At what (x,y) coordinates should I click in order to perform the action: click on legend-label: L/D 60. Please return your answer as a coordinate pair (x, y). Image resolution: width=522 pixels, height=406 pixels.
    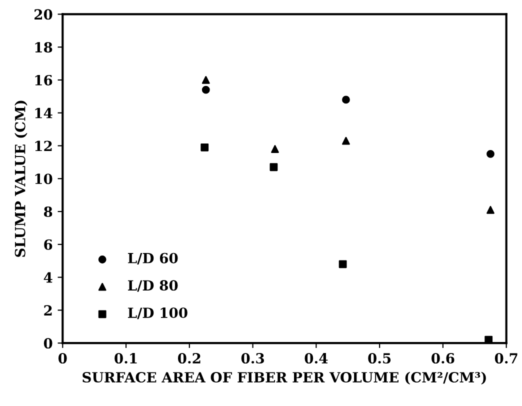
    Looking at the image, I should click on (153, 258).